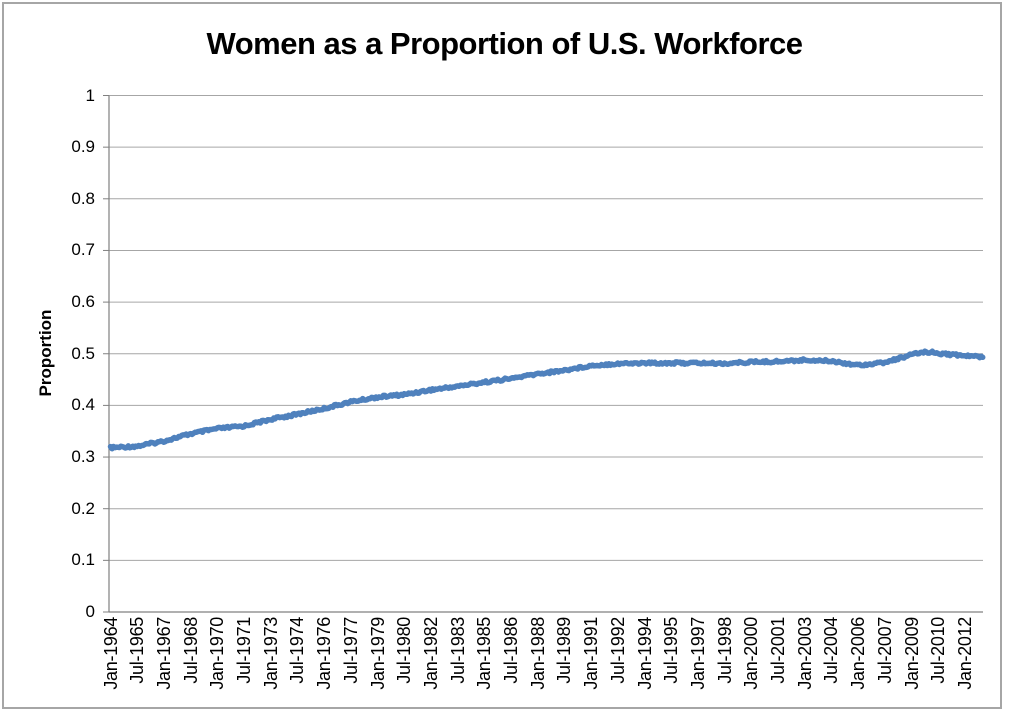  Describe the element at coordinates (90, 95) in the screenshot. I see `y-tick-label: 1` at that location.